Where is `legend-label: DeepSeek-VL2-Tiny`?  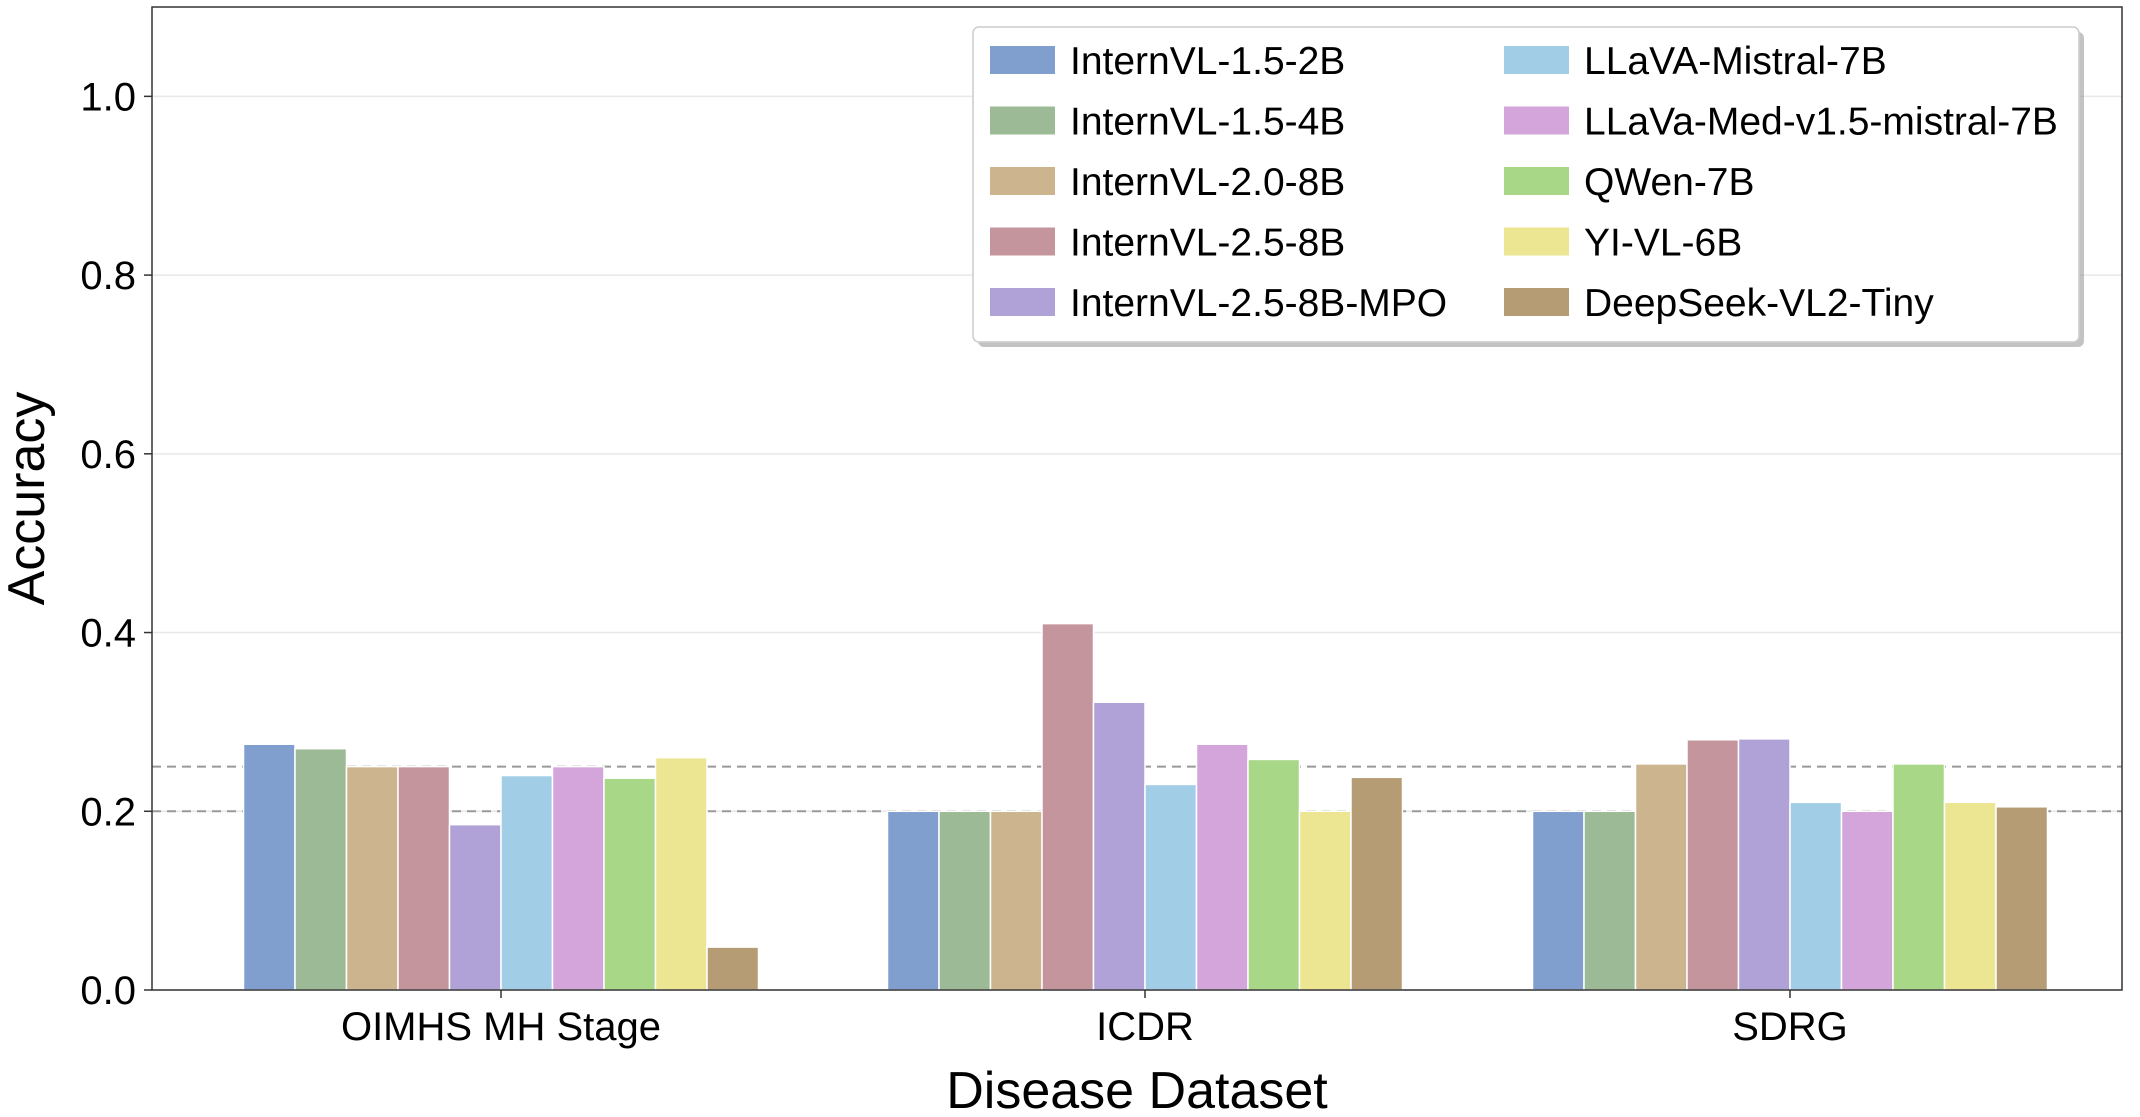
legend-label: DeepSeek-VL2-Tiny is located at coordinates (1759, 303).